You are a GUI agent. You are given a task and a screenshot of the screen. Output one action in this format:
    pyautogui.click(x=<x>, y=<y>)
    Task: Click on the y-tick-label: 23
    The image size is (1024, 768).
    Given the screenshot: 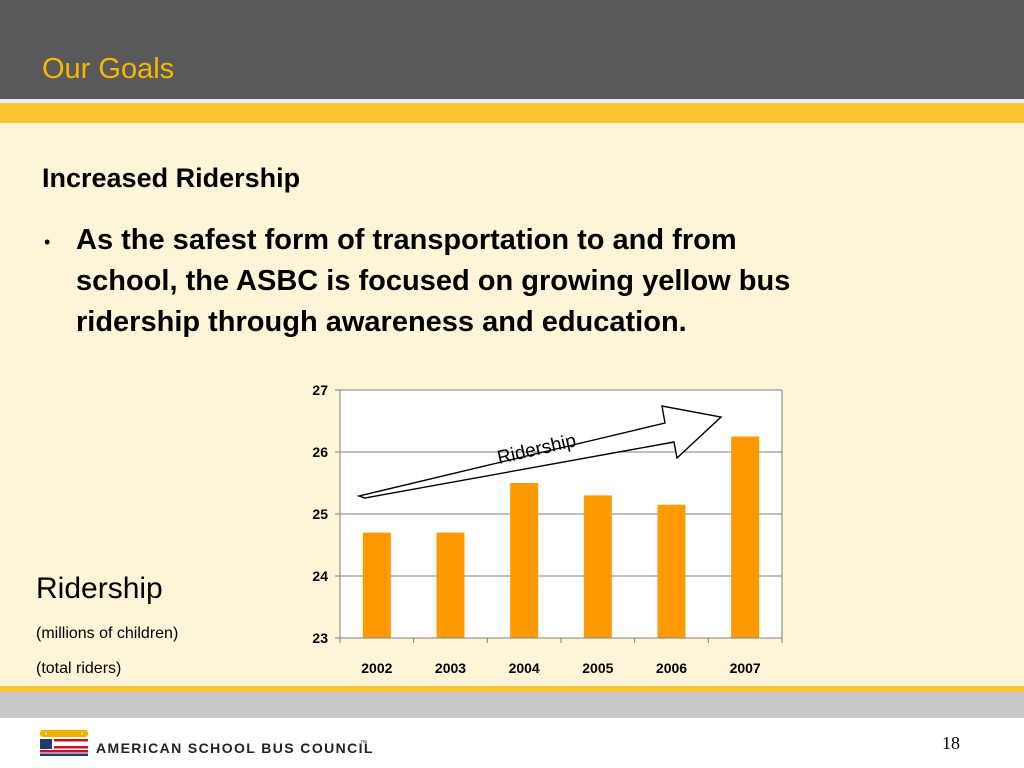 What is the action you would take?
    pyautogui.click(x=320, y=638)
    